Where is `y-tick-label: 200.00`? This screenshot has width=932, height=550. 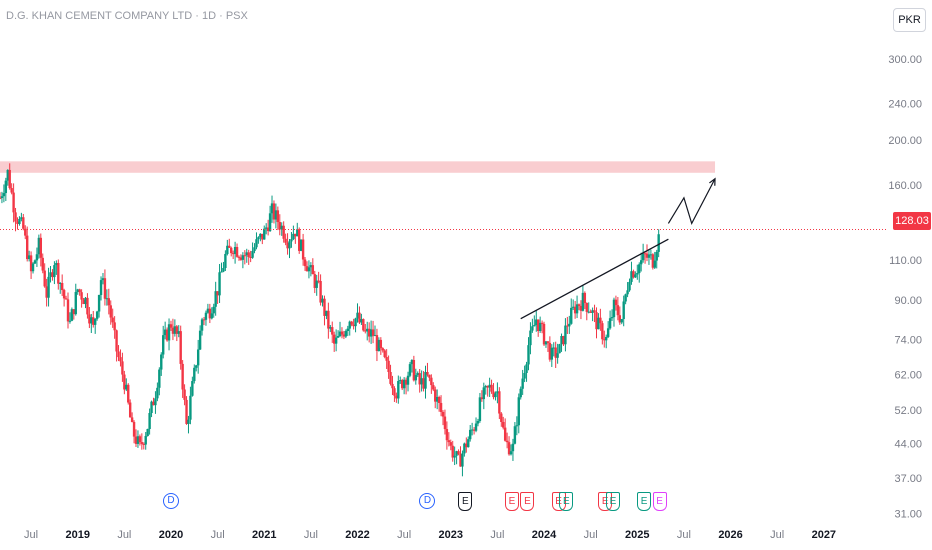 y-tick-label: 200.00 is located at coordinates (905, 141).